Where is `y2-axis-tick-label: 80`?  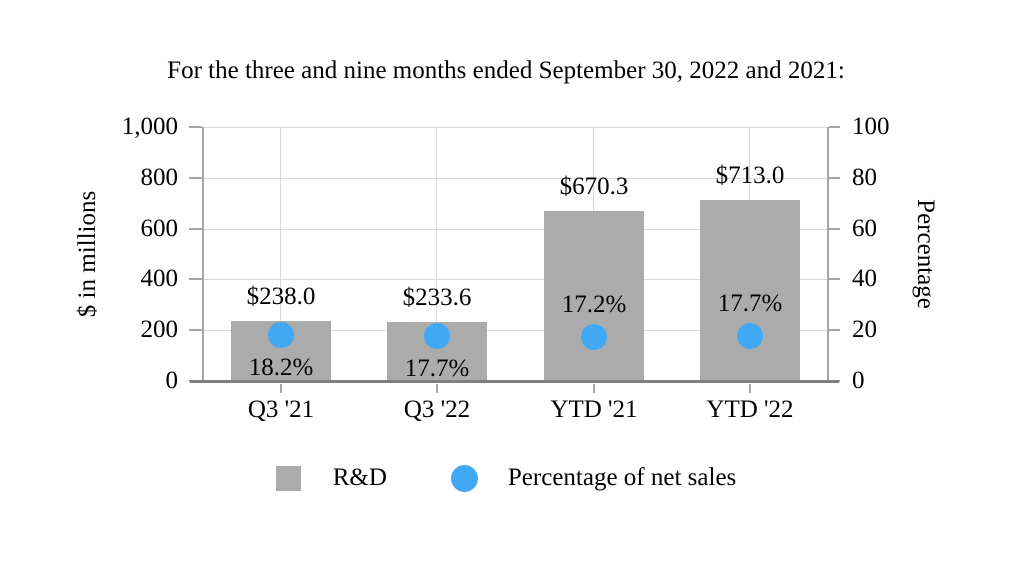 y2-axis-tick-label: 80 is located at coordinates (864, 177).